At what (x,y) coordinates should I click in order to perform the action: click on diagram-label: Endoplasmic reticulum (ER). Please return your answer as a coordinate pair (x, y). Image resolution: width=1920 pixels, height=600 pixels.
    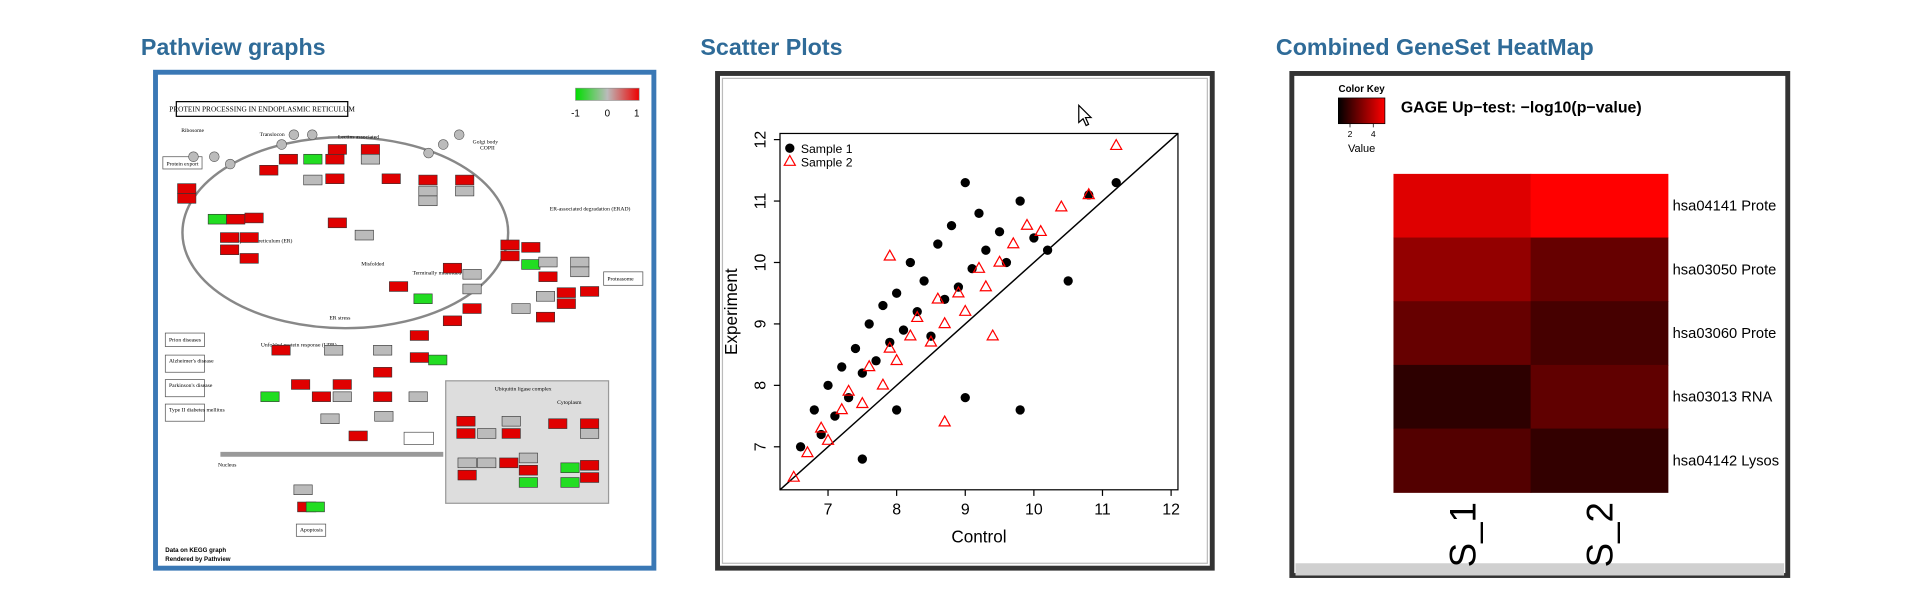
    Looking at the image, I should click on (260, 240).